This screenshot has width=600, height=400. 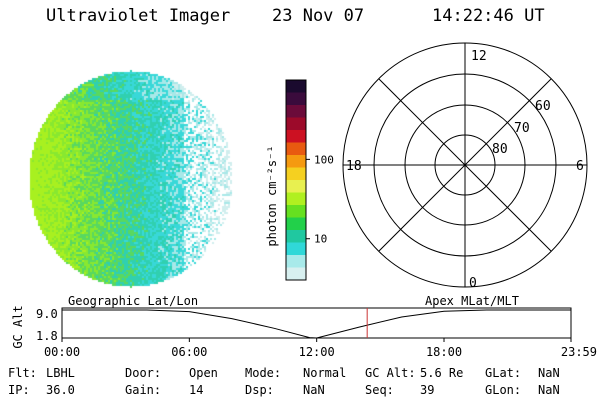 What do you see at coordinates (18, 326) in the screenshot?
I see `timeline-y-axis-label: GC Alt` at bounding box center [18, 326].